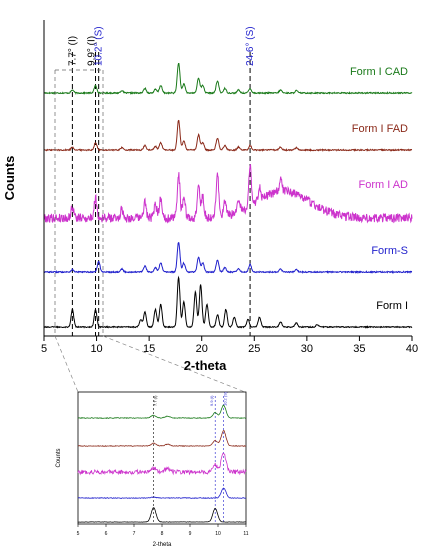 This screenshot has width=440, height=555. What do you see at coordinates (307, 349) in the screenshot?
I see `main-x-tick-label-30: 30` at bounding box center [307, 349].